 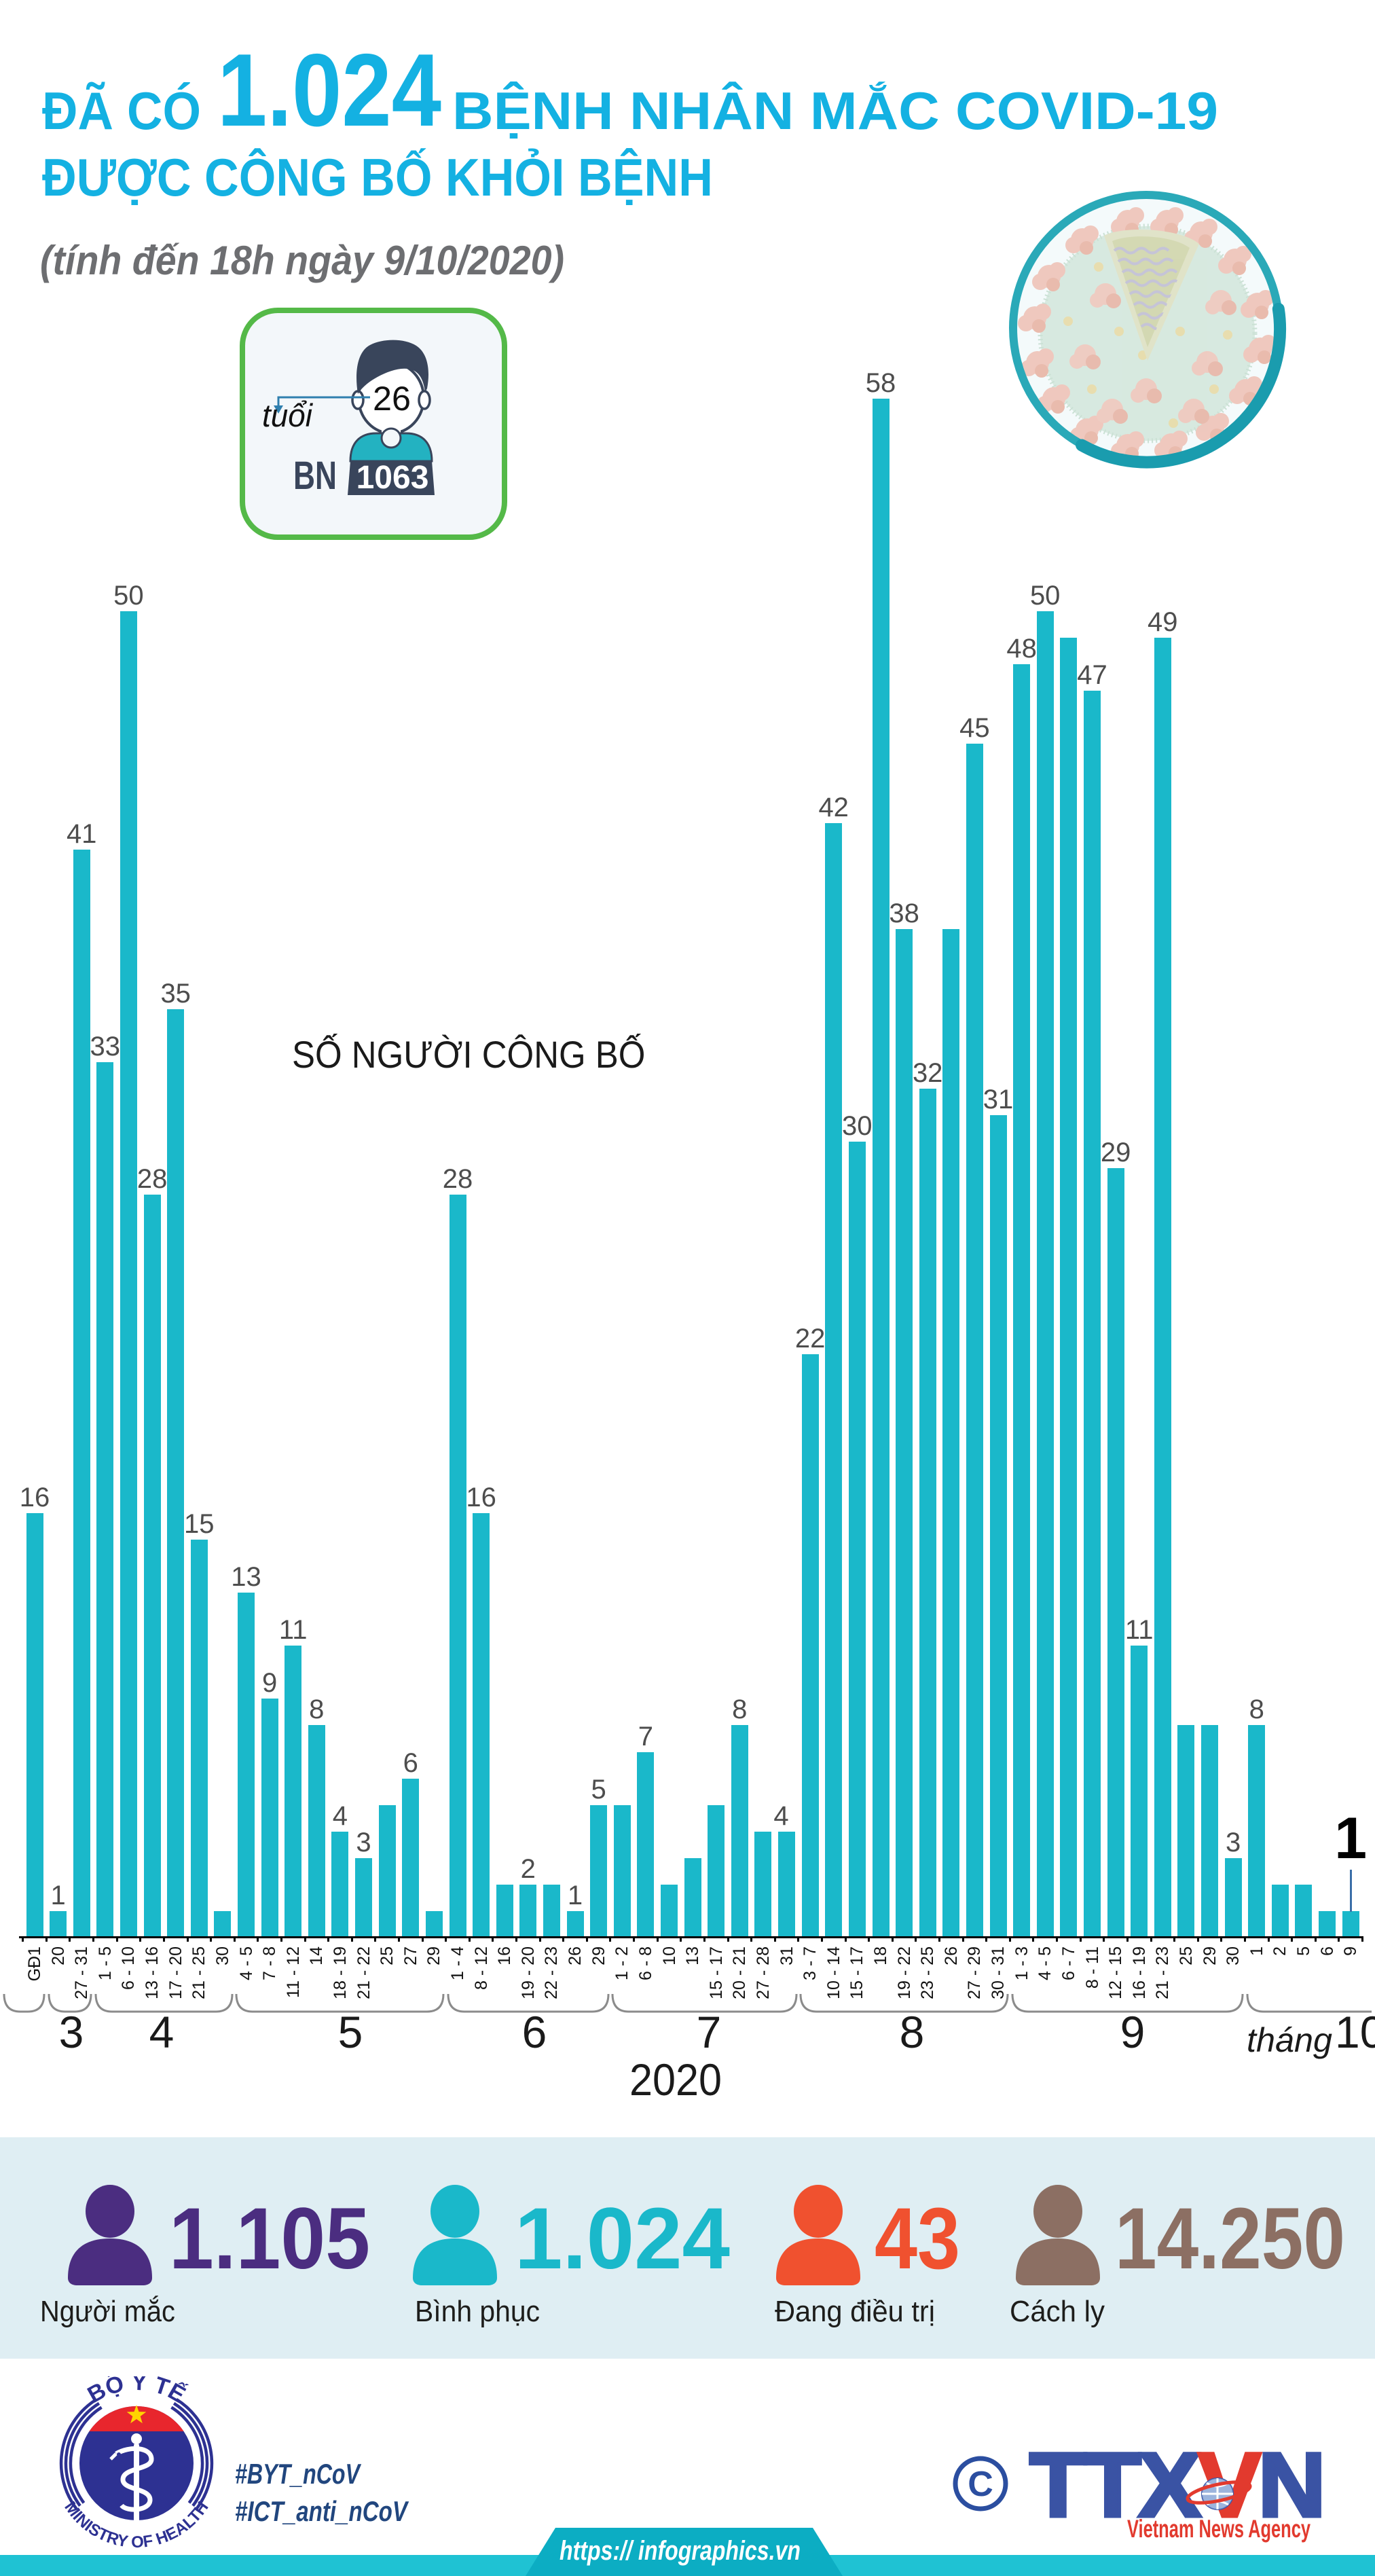 I want to click on svg-text: C, so click(x=980, y=2484).